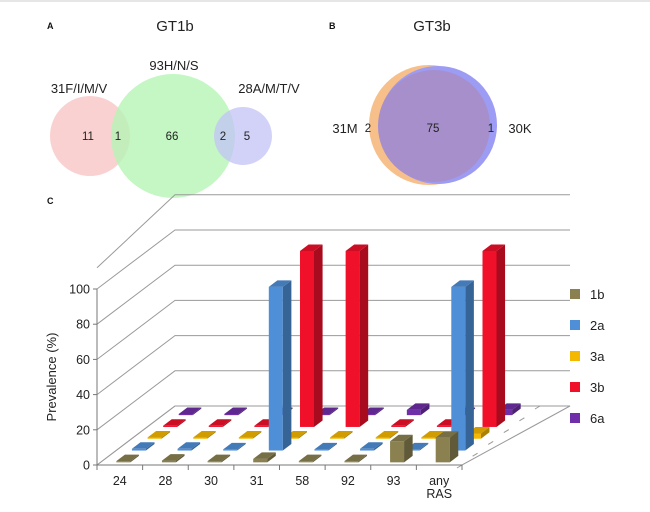 Image resolution: width=650 pixels, height=512 pixels. What do you see at coordinates (597, 325) in the screenshot?
I see `legend-label-2a: 2a` at bounding box center [597, 325].